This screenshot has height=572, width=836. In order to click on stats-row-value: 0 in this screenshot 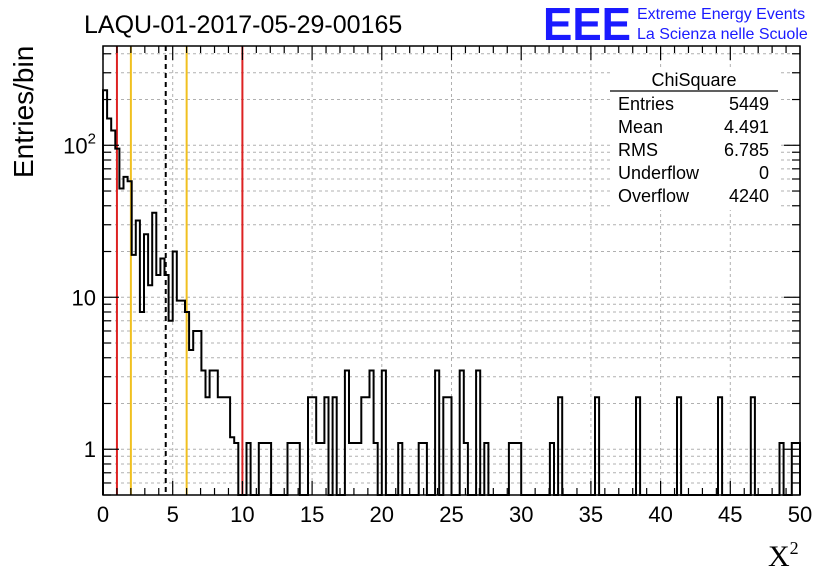, I will do `click(764, 173)`.